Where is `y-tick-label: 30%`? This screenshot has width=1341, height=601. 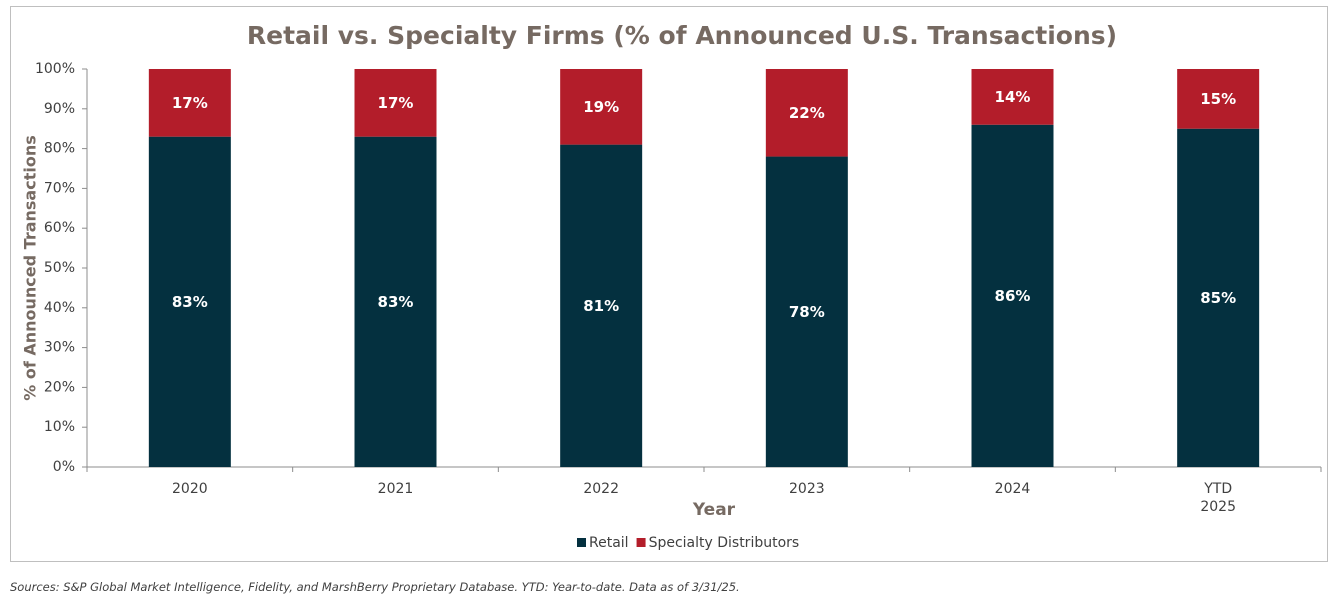 y-tick-label: 30% is located at coordinates (59, 348).